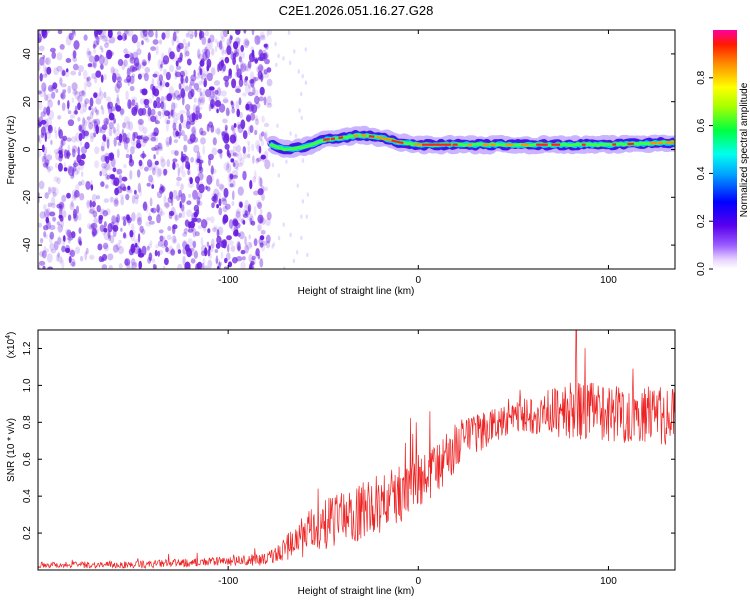 Image resolution: width=750 pixels, height=600 pixels. What do you see at coordinates (356, 591) in the screenshot?
I see `snr-x-axis-label: Height of straight line (km)` at bounding box center [356, 591].